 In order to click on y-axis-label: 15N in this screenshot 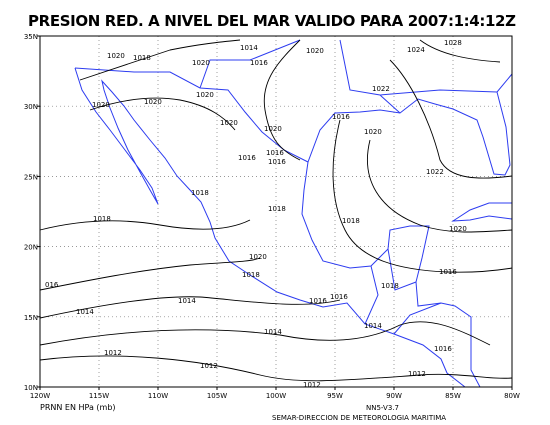, I will do `click(31, 318)`.